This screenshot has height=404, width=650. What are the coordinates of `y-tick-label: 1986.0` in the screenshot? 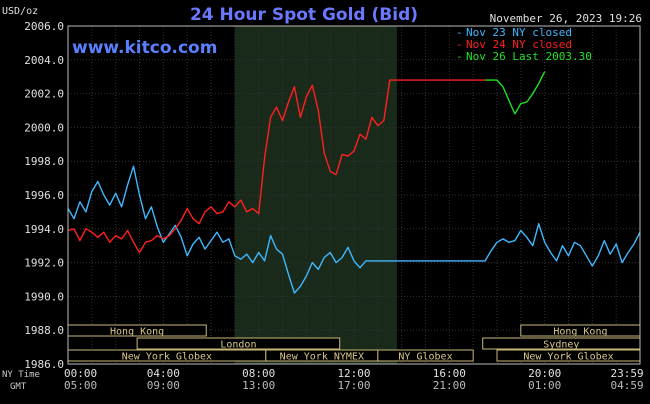 It's located at (44, 364).